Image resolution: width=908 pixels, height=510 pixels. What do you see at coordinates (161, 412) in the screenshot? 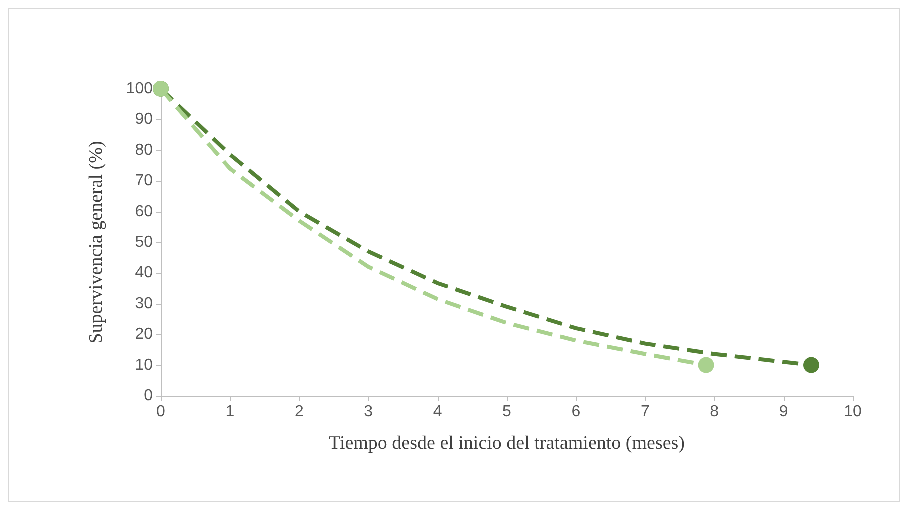
I see `x-tick-label: 0` at bounding box center [161, 412].